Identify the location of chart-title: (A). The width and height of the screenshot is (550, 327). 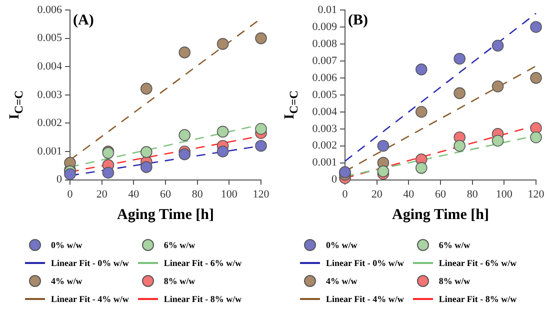
(83, 20).